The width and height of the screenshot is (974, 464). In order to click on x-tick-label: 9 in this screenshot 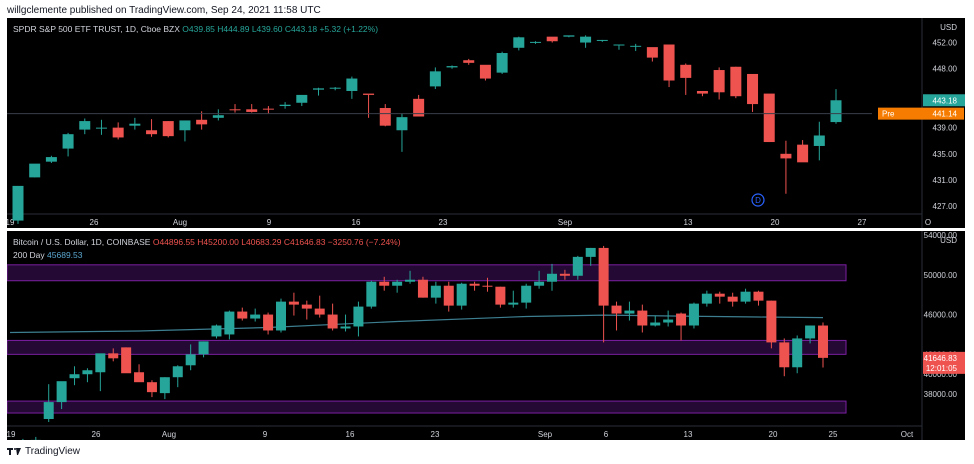, I will do `click(265, 434)`.